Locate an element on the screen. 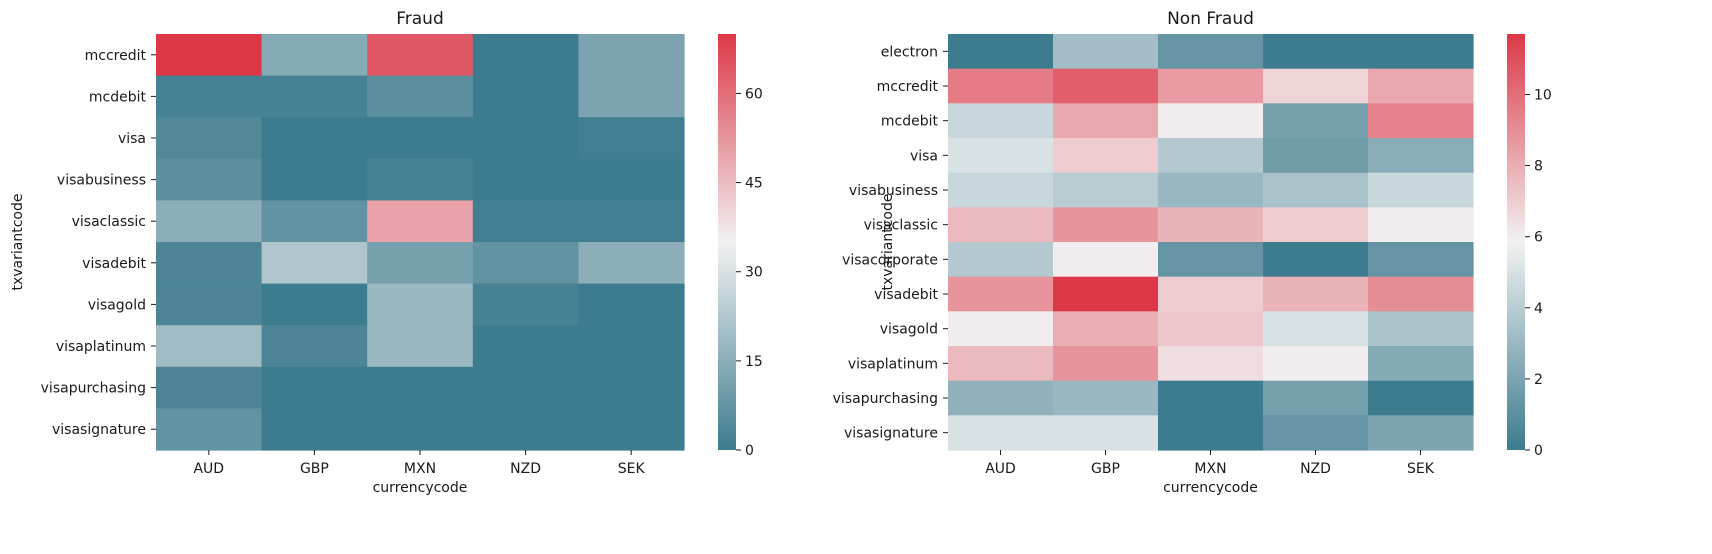 Image resolution: width=1712 pixels, height=554 pixels. colorbar-tick-label: 4 is located at coordinates (1538, 309).